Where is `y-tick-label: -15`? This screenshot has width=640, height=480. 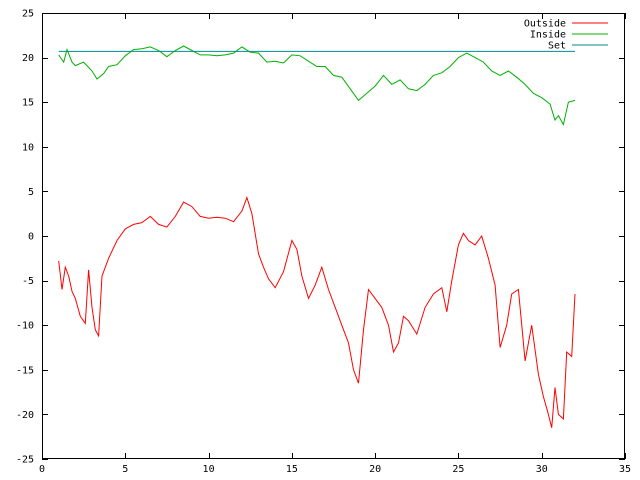
y-tick-label: -15 is located at coordinates (25, 370).